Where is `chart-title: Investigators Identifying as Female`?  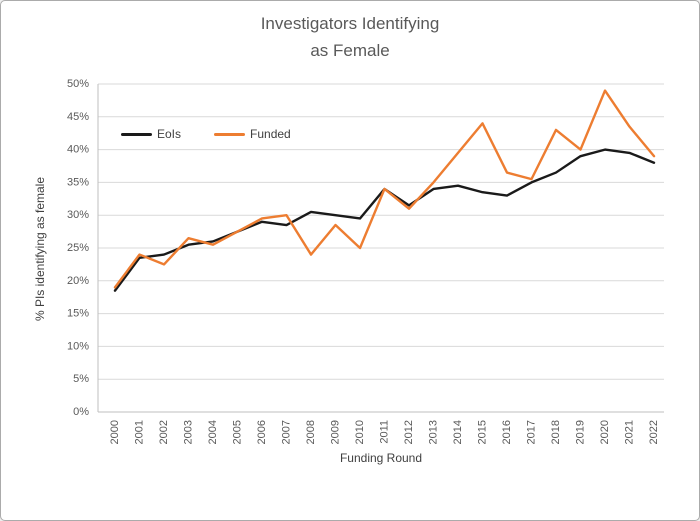 chart-title: Investigators Identifying as Female is located at coordinates (350, 37).